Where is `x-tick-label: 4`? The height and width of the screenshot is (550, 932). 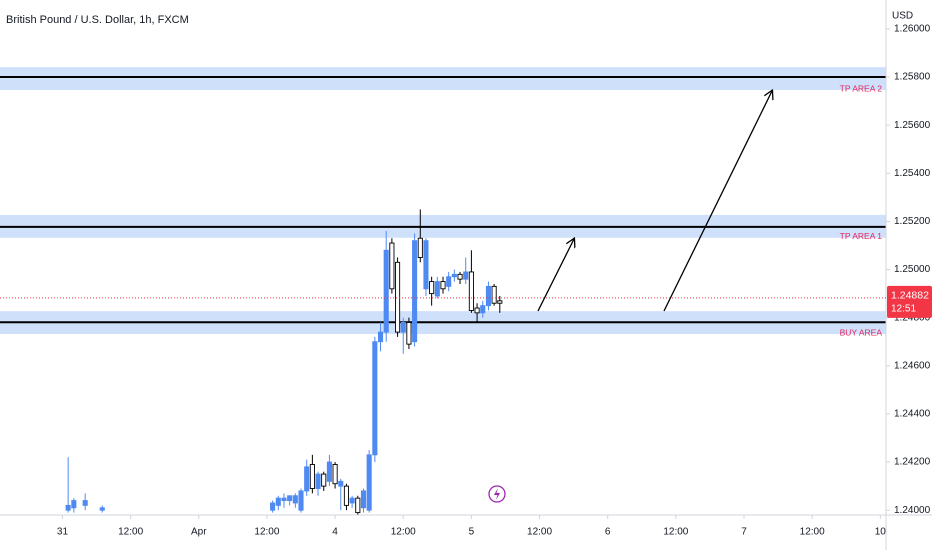 x-tick-label: 4 is located at coordinates (335, 532).